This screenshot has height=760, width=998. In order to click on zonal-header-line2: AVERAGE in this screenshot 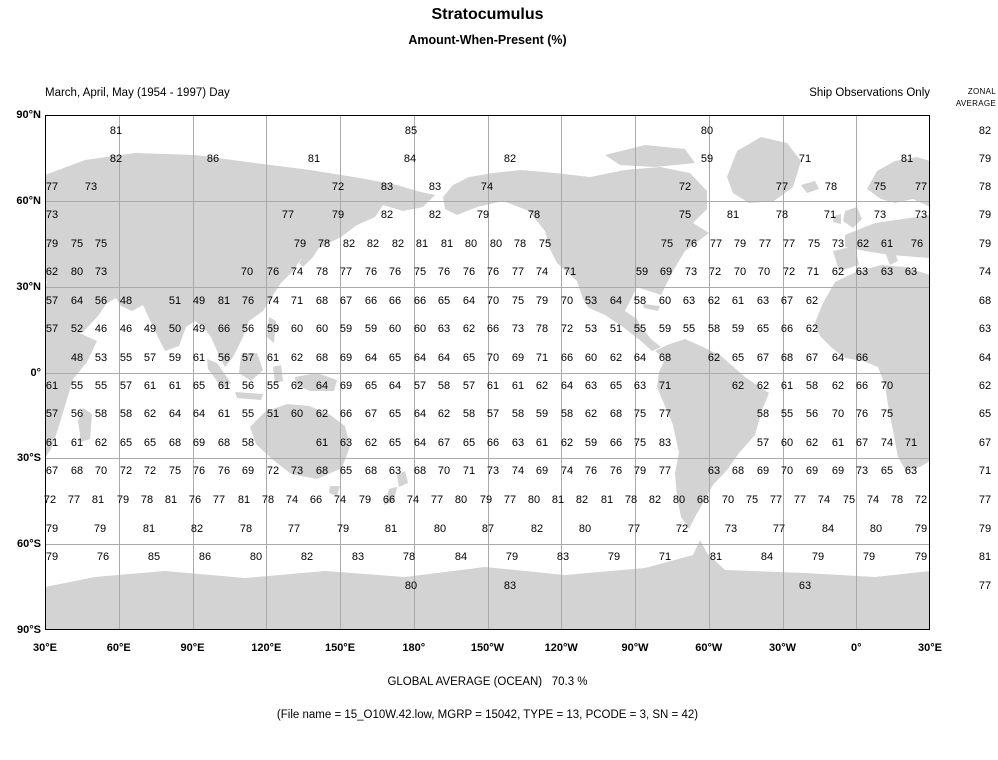, I will do `click(975, 103)`.